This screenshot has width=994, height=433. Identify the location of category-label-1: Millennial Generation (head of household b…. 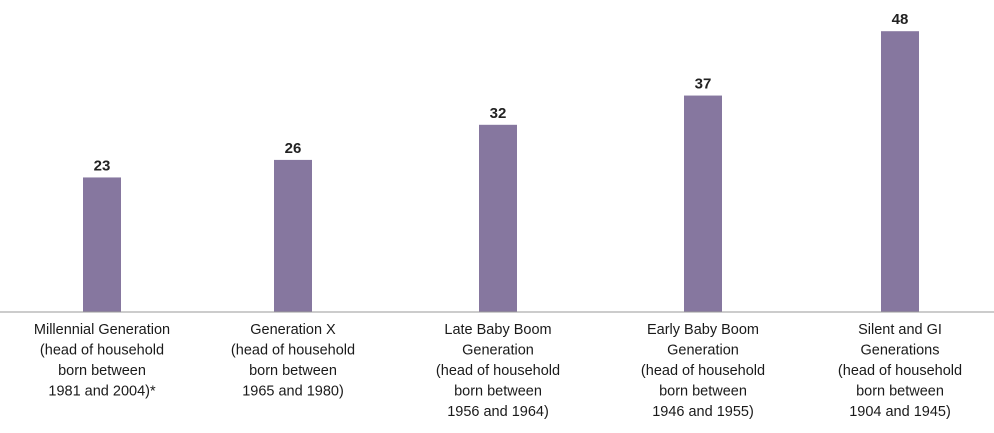
(102, 361).